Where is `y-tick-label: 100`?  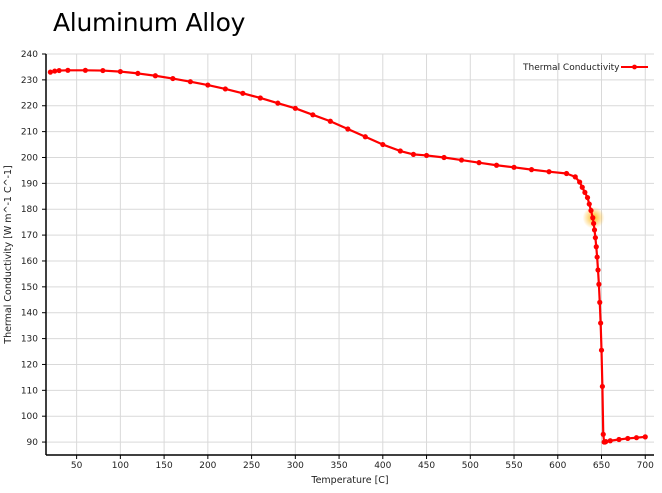
y-tick-label: 100 is located at coordinates (29, 417).